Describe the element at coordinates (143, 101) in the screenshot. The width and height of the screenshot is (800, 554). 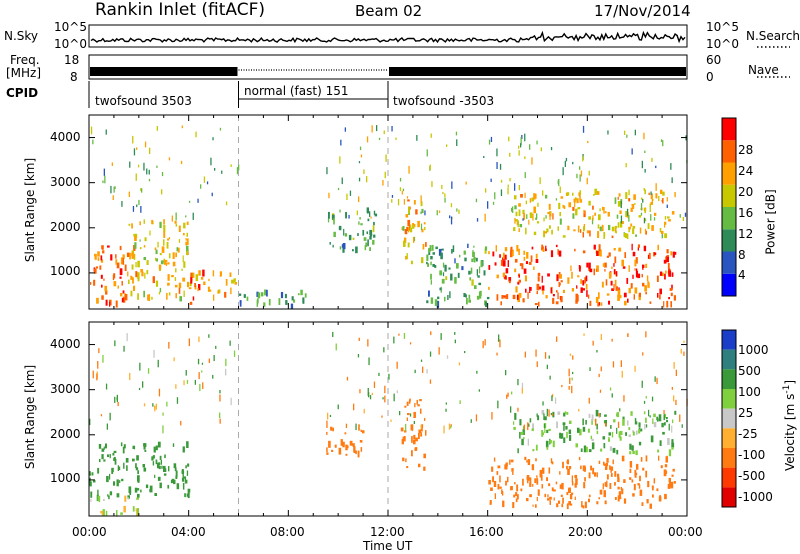
I see `cpid-segment-1: twofsound 3503` at that location.